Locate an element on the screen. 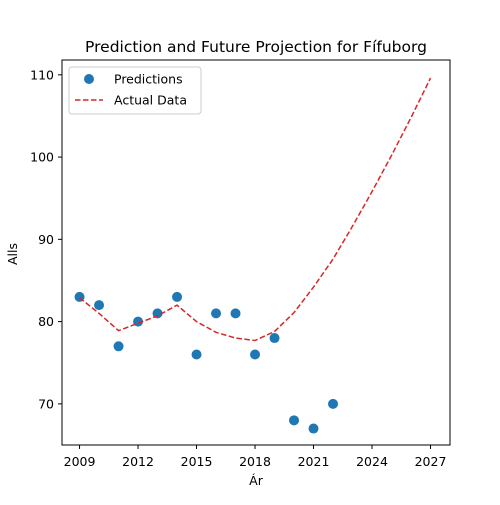 This screenshot has width=500, height=505. x-axis-ticks: 2009 2012 2015 2018 2021 2024 2027 is located at coordinates (255, 457).